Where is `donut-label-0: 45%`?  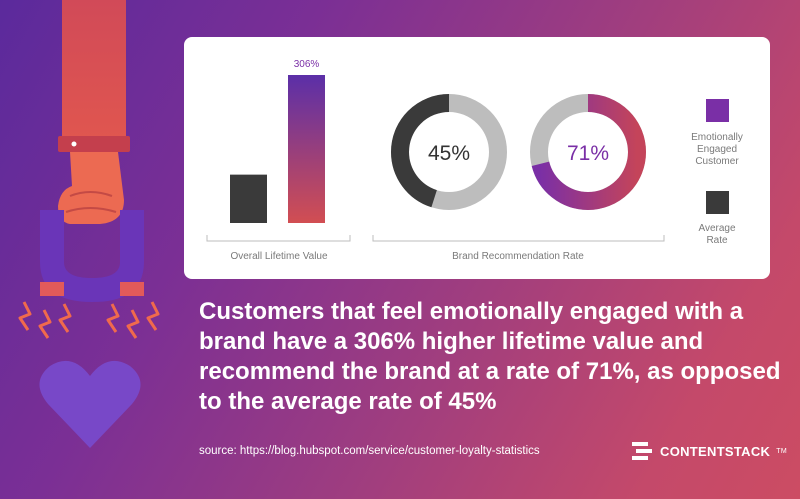 donut-label-0: 45% is located at coordinates (449, 153).